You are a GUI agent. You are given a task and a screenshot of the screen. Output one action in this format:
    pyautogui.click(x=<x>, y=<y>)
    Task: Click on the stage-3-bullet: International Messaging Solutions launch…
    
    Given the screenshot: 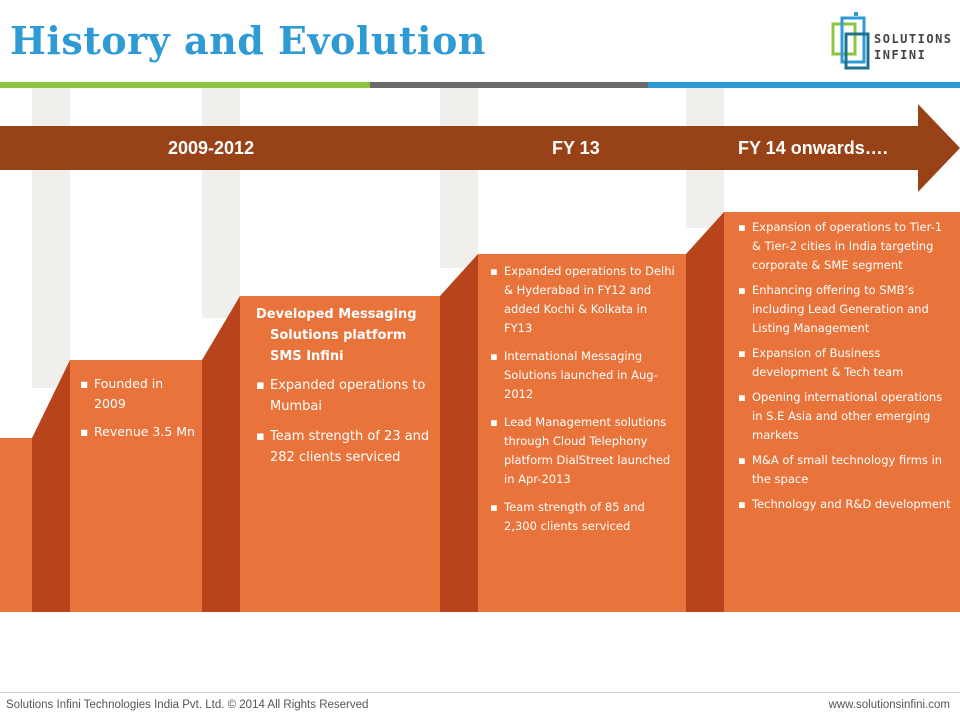 What is the action you would take?
    pyautogui.click(x=583, y=375)
    